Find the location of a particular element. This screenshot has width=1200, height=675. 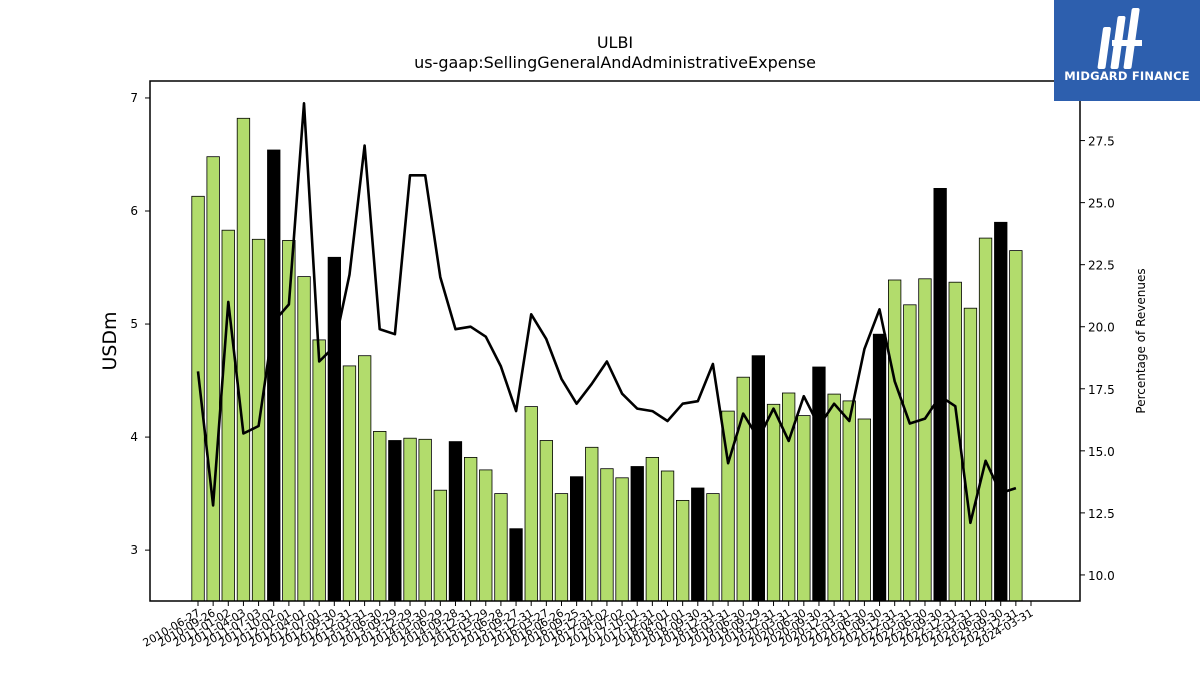

chart-title: ULBI is located at coordinates (615, 42).